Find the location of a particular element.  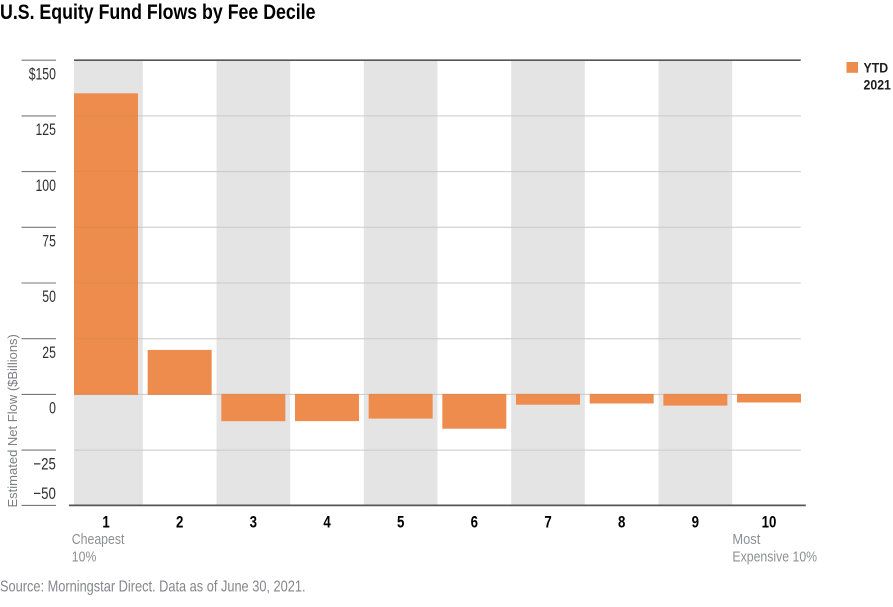

svg-text: 25 is located at coordinates (49, 353).